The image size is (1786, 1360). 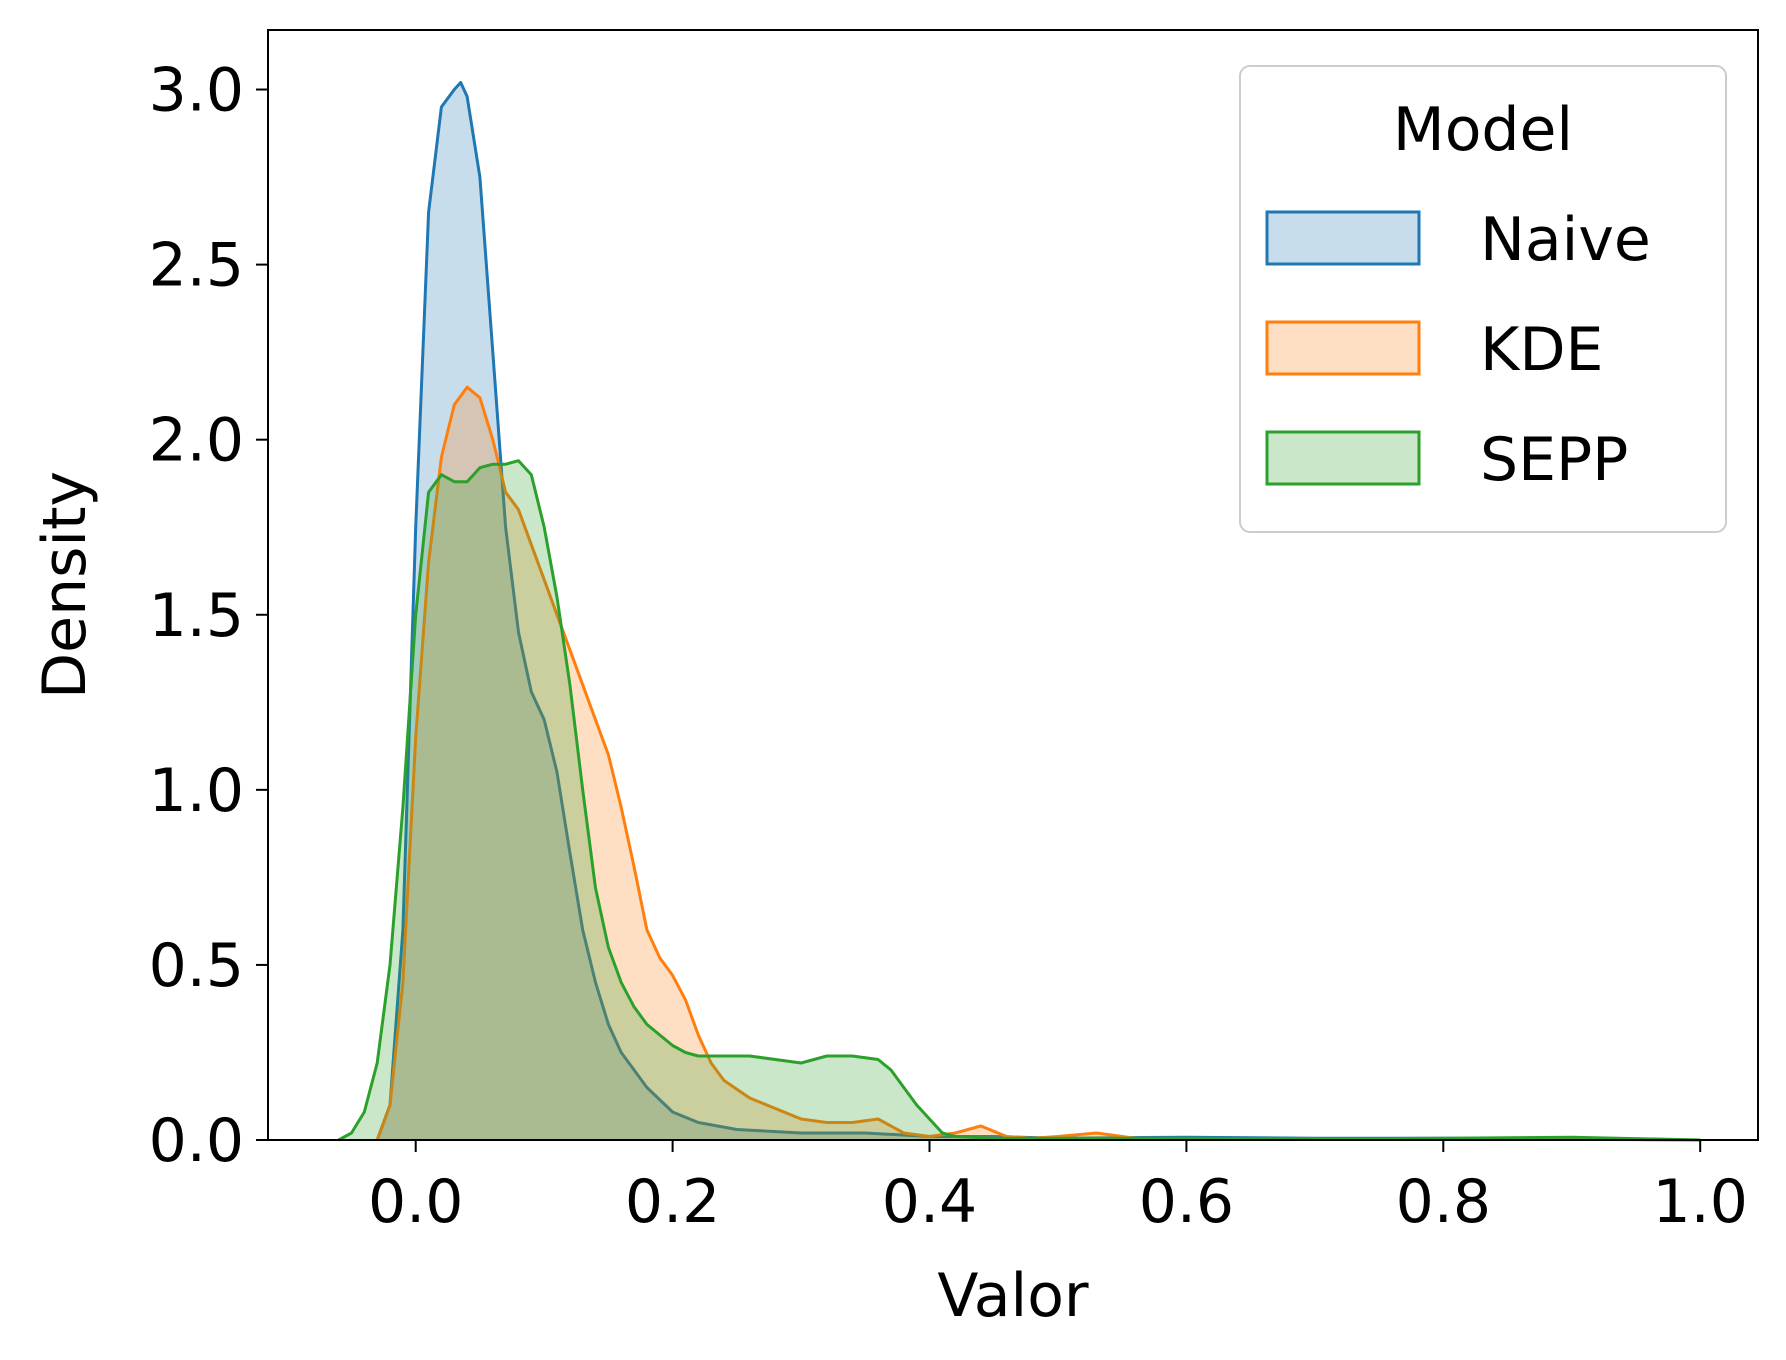 I want to click on legend-label-sepp: SEPP, so click(x=1554, y=460).